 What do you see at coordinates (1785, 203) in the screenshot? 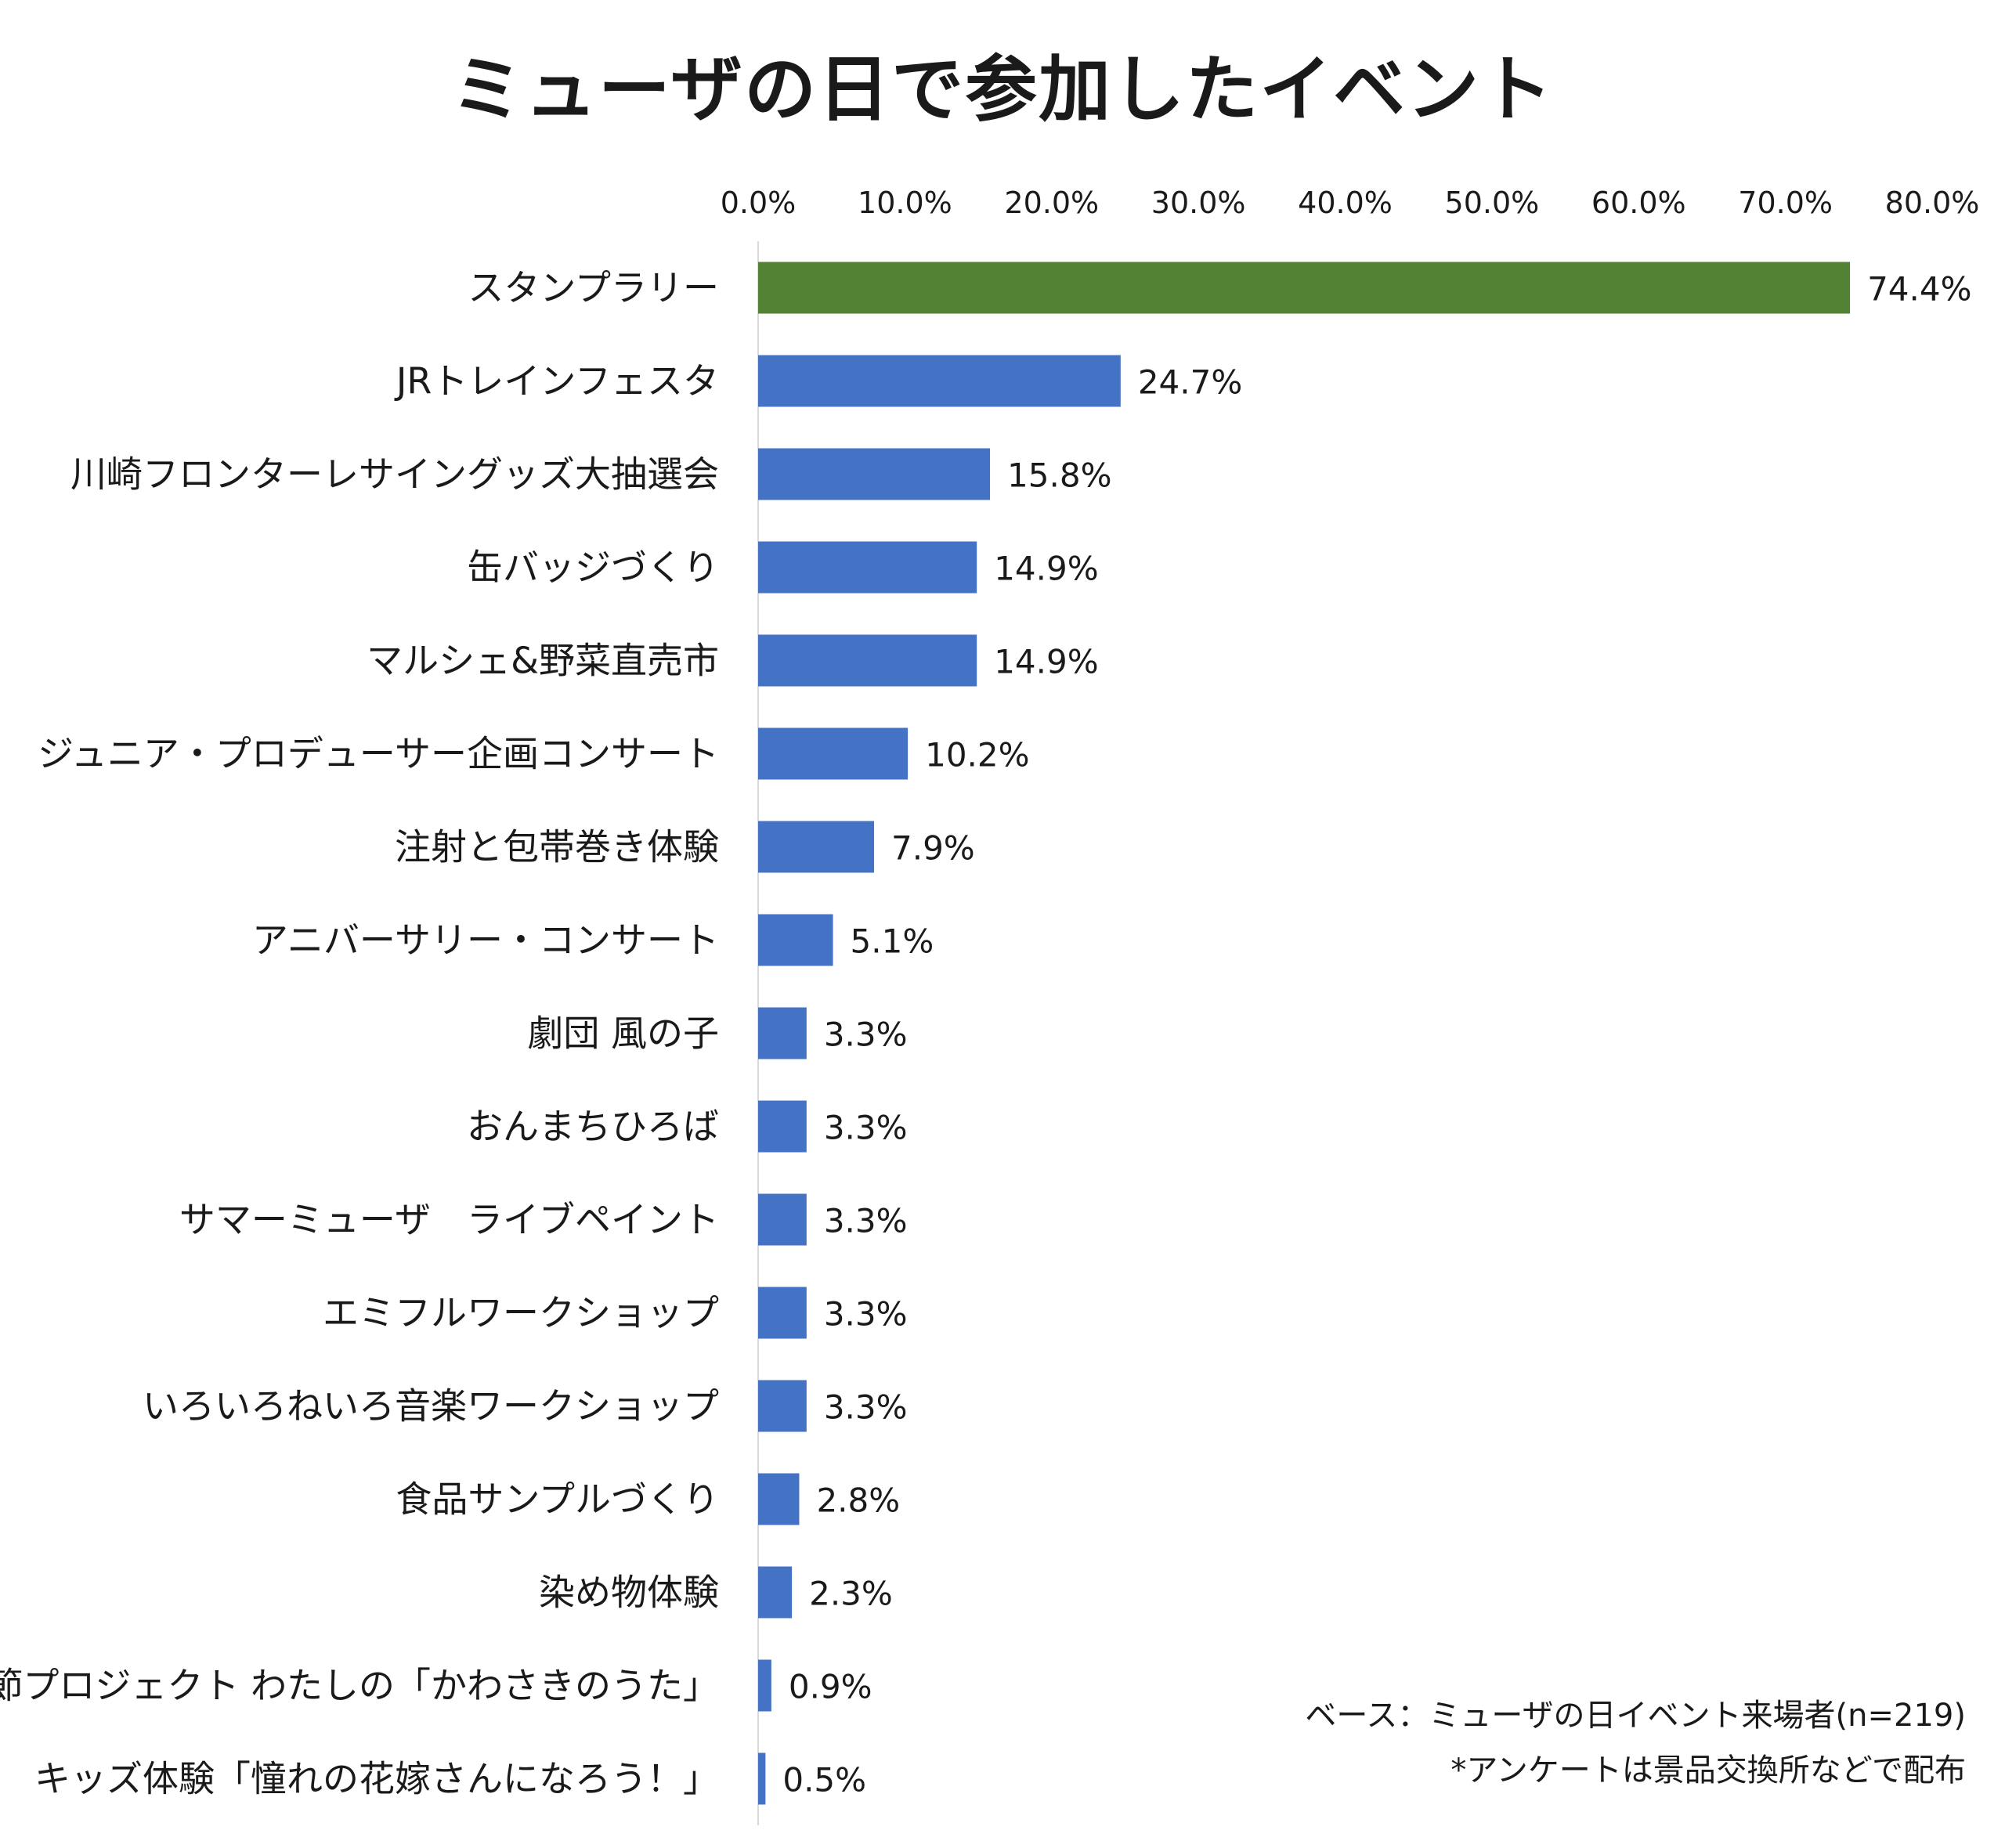
I see `x-tick-label: 70.0%` at bounding box center [1785, 203].